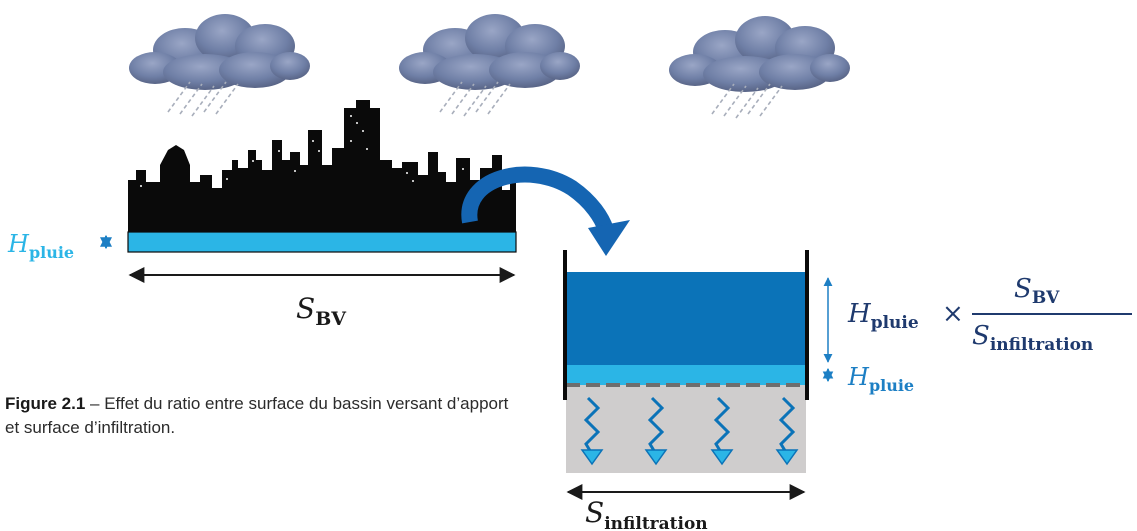  Describe the element at coordinates (40, 246) in the screenshot. I see `h-pluie-label-left: Hpluie` at that location.